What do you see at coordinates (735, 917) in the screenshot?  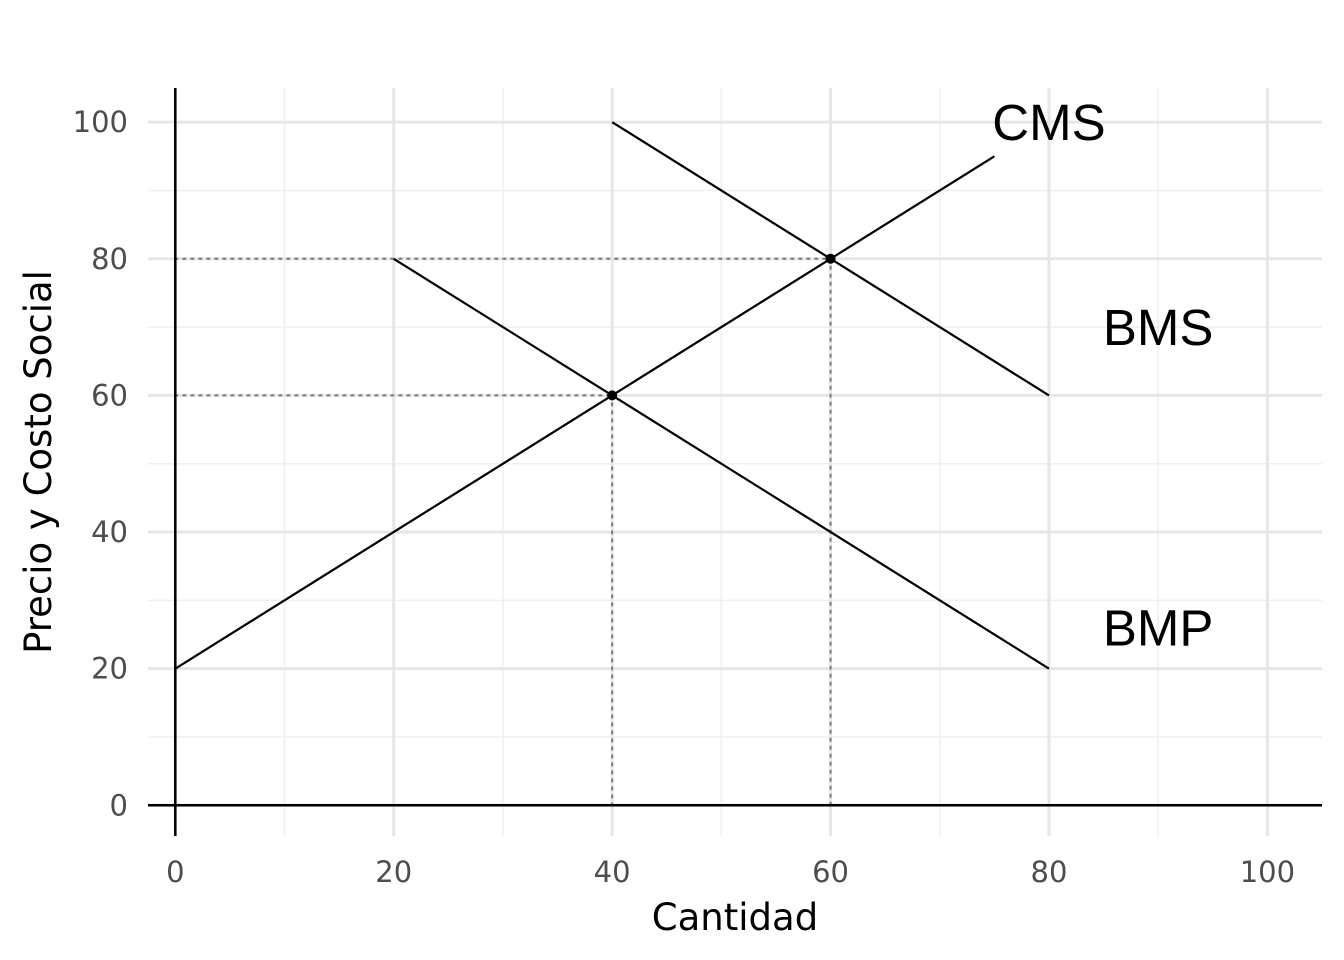 I see `x-axis-title: Cantidad` at bounding box center [735, 917].